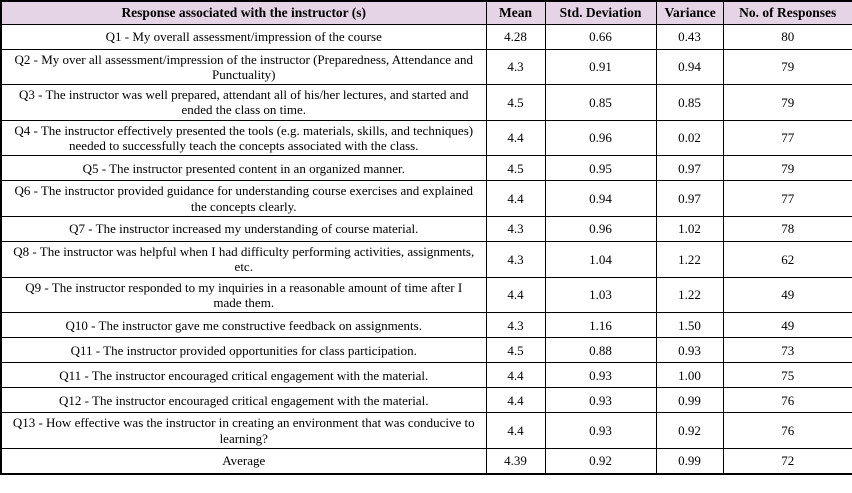  Describe the element at coordinates (787, 375) in the screenshot. I see `responses-cell: 75` at that location.